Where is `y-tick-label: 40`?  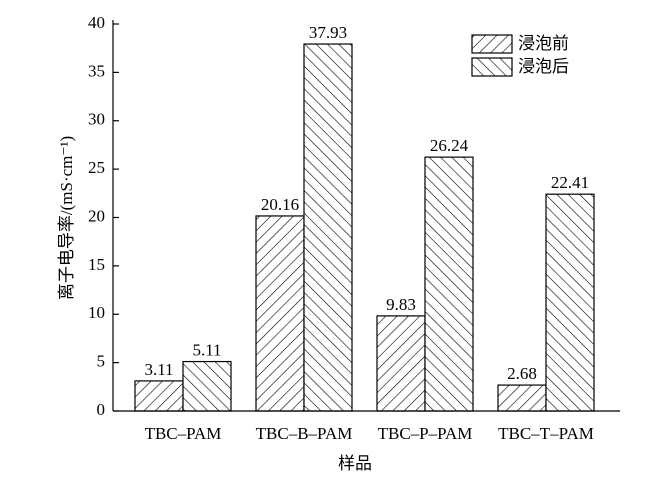 y-tick-label: 40 is located at coordinates (96, 22).